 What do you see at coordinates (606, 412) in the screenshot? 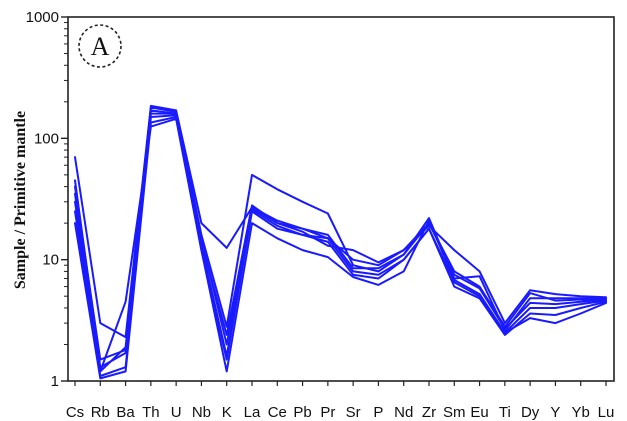
I see `x-tick-label-lu: Lu` at bounding box center [606, 412].